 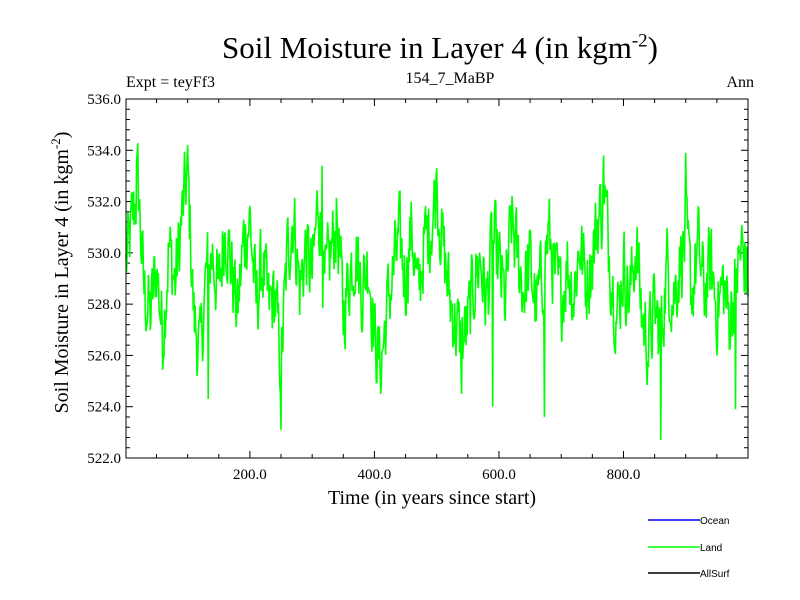 I want to click on y-axis-title: Soil Moisture in Layer 4 (in kgm-2), so click(x=60, y=273).